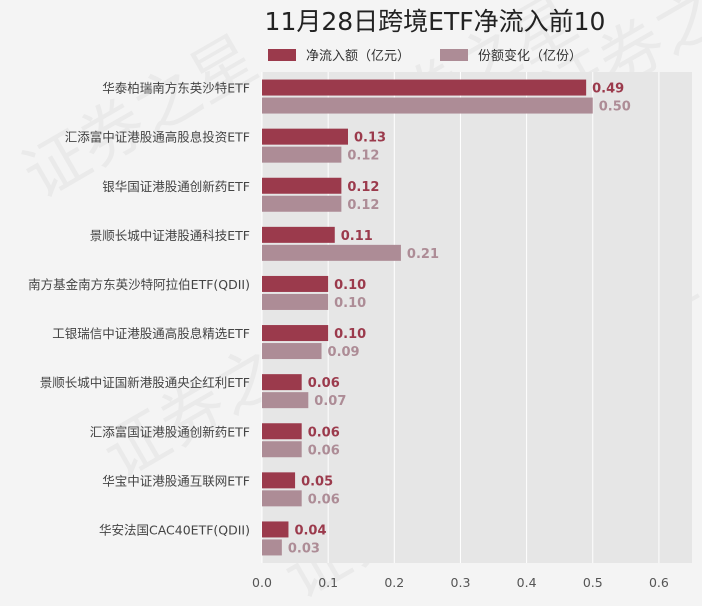 Image resolution: width=702 pixels, height=606 pixels. What do you see at coordinates (344, 352) in the screenshot?
I see `share-change-value-label: 0.09` at bounding box center [344, 352].